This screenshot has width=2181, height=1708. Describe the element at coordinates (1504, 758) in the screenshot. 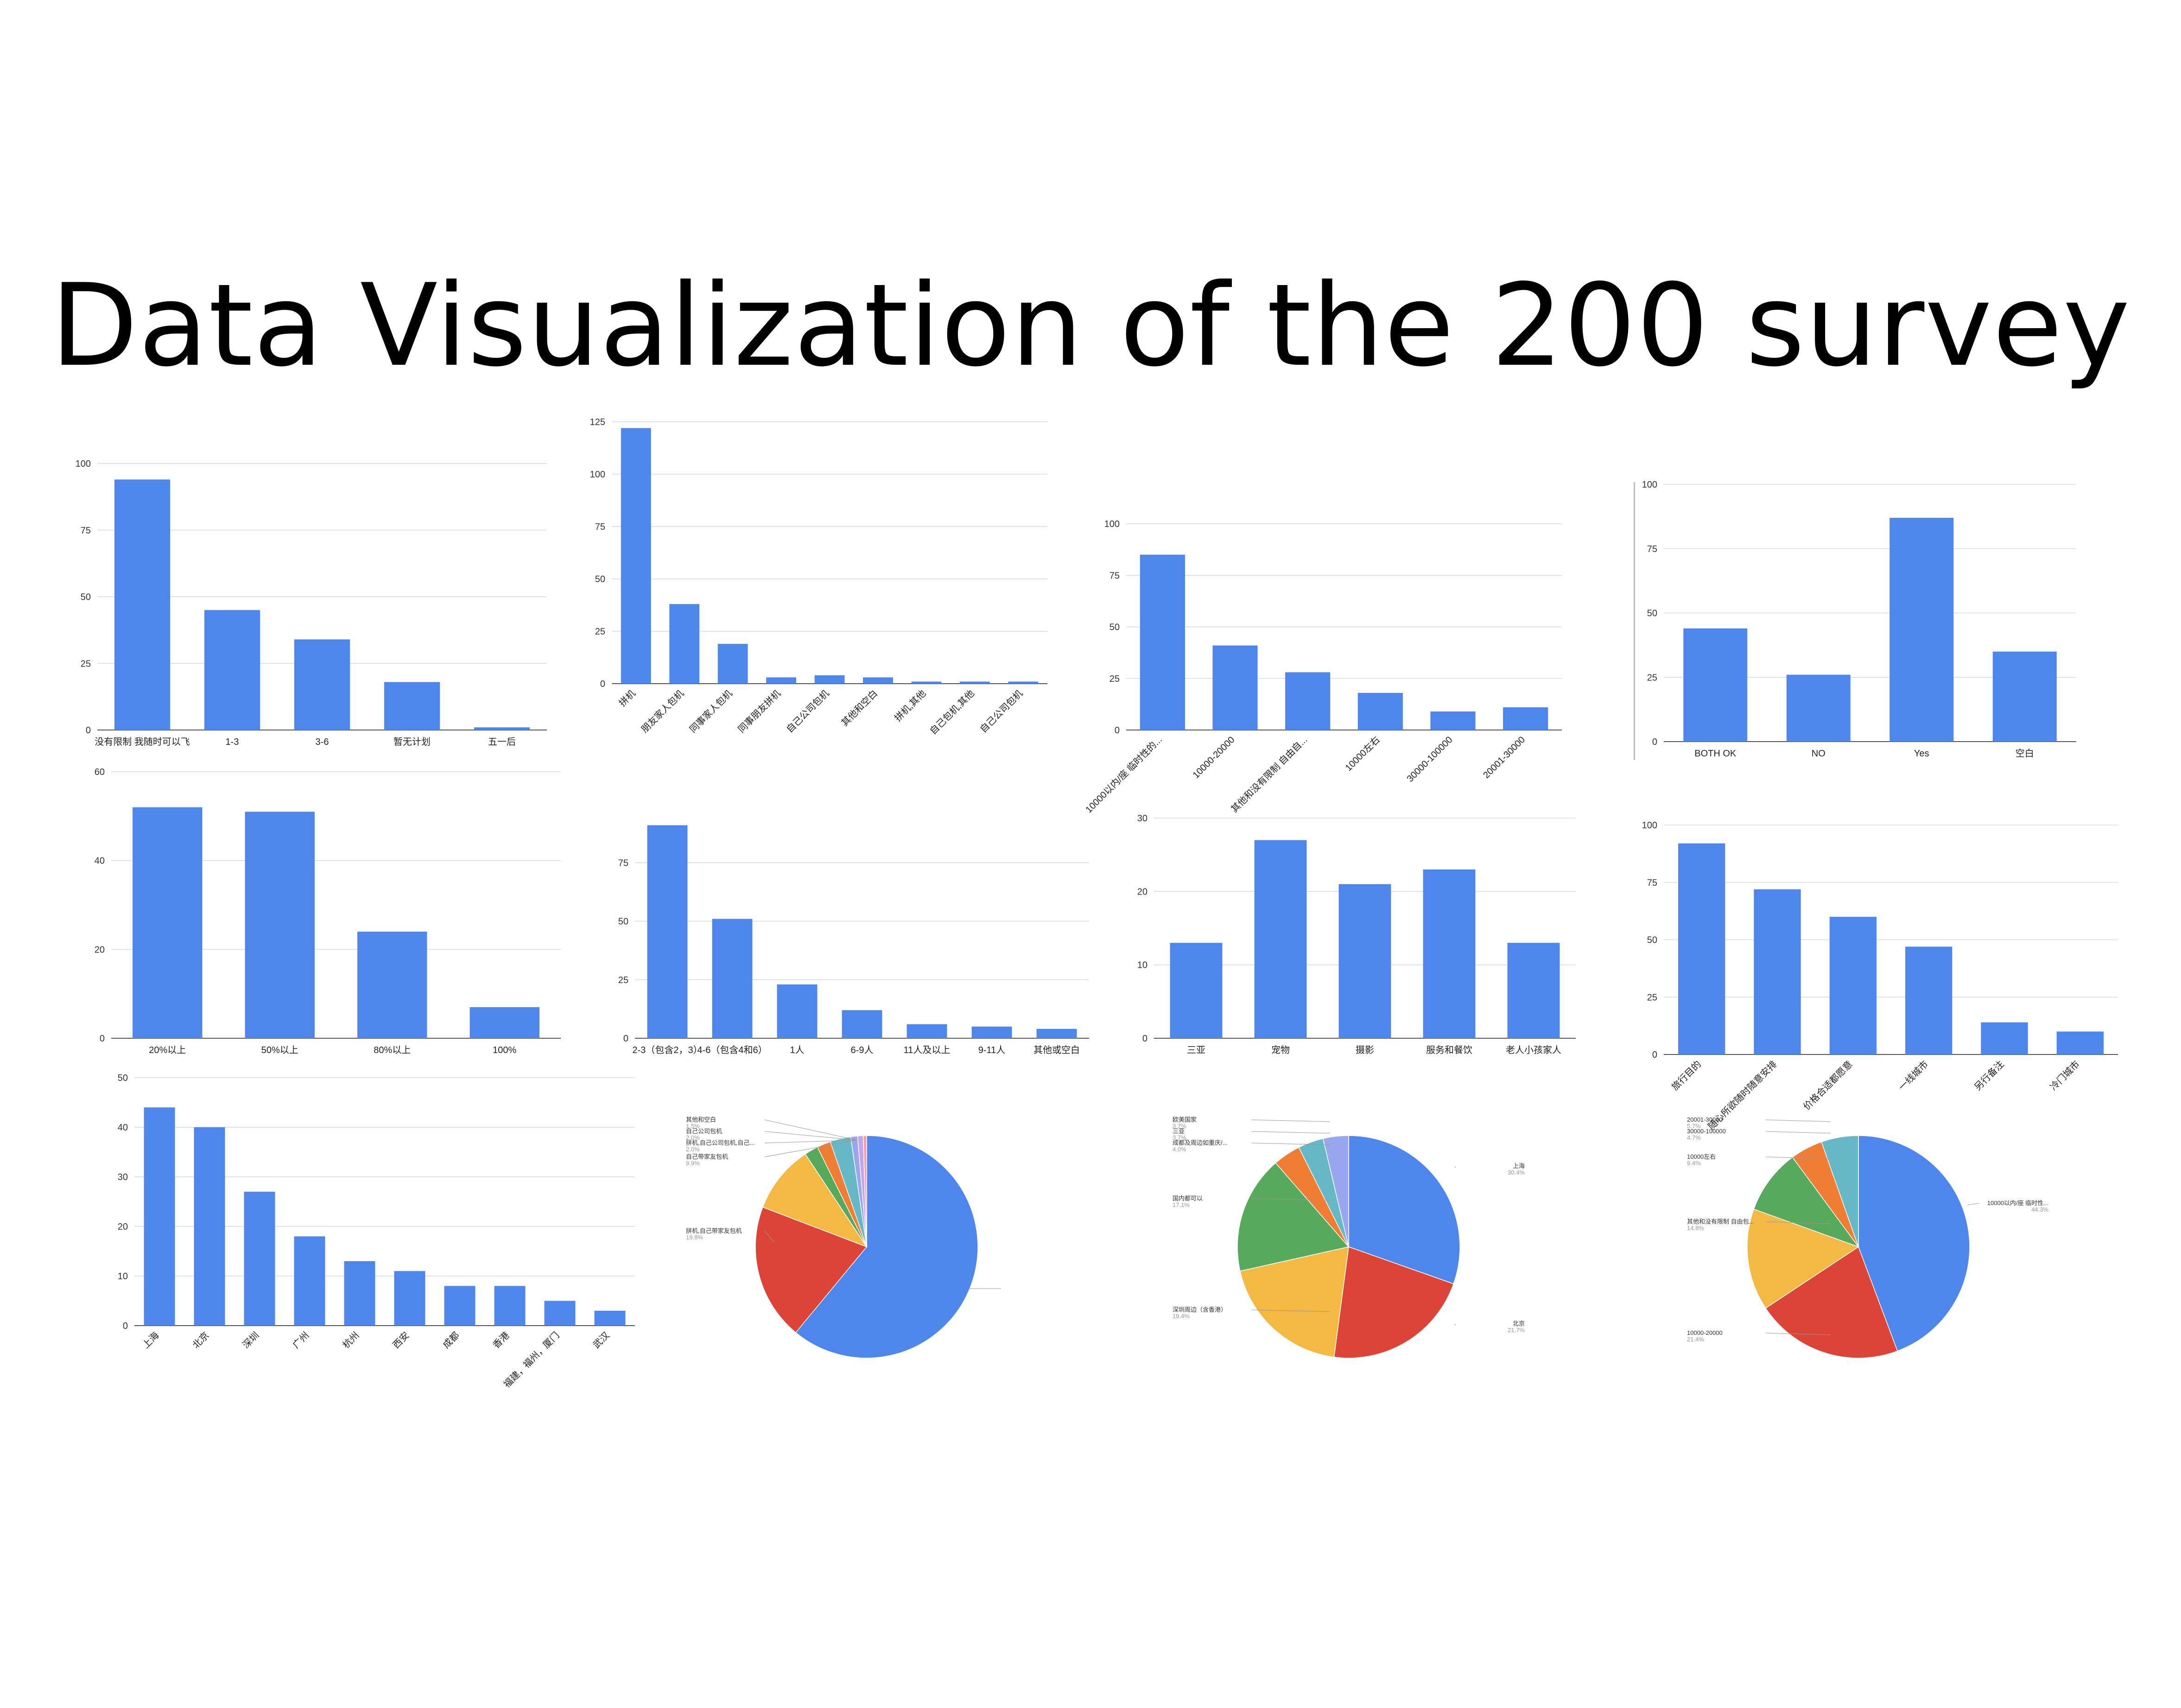

I see `x-tick-label: 20001-30000` at that location.